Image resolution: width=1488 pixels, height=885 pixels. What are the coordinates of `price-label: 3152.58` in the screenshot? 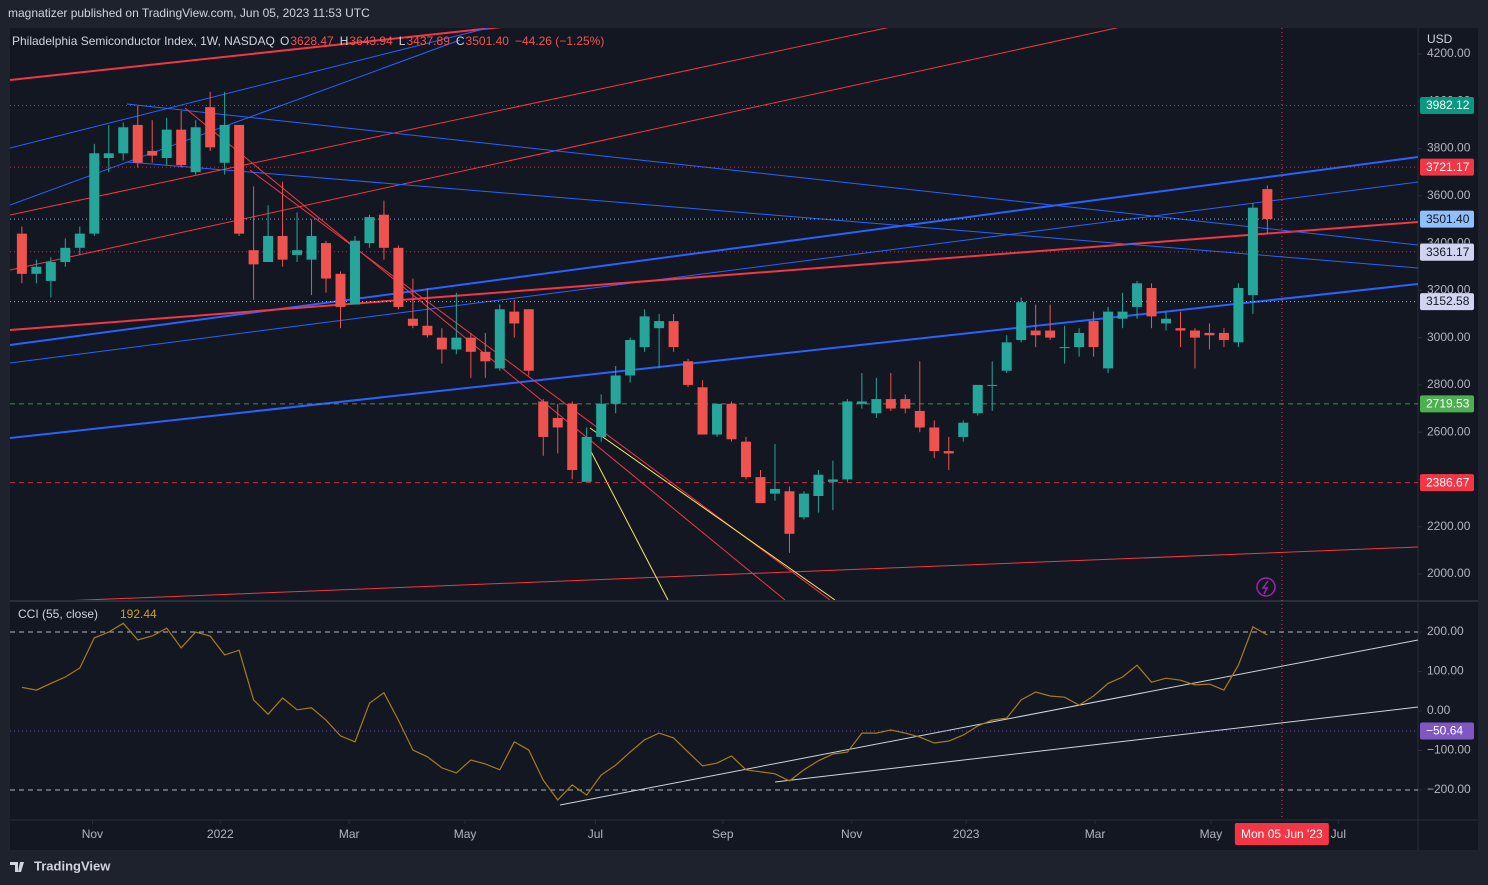 It's located at (1448, 301).